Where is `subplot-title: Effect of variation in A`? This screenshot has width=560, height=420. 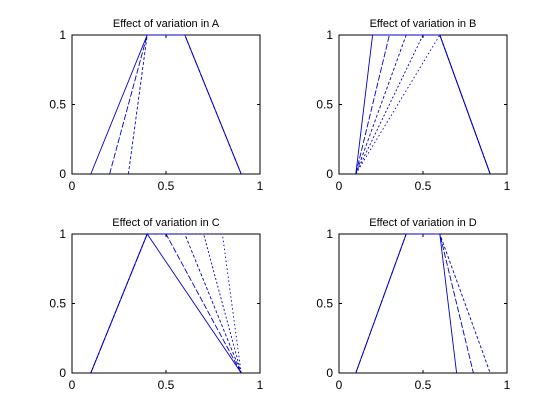
subplot-title: Effect of variation in A is located at coordinates (166, 24).